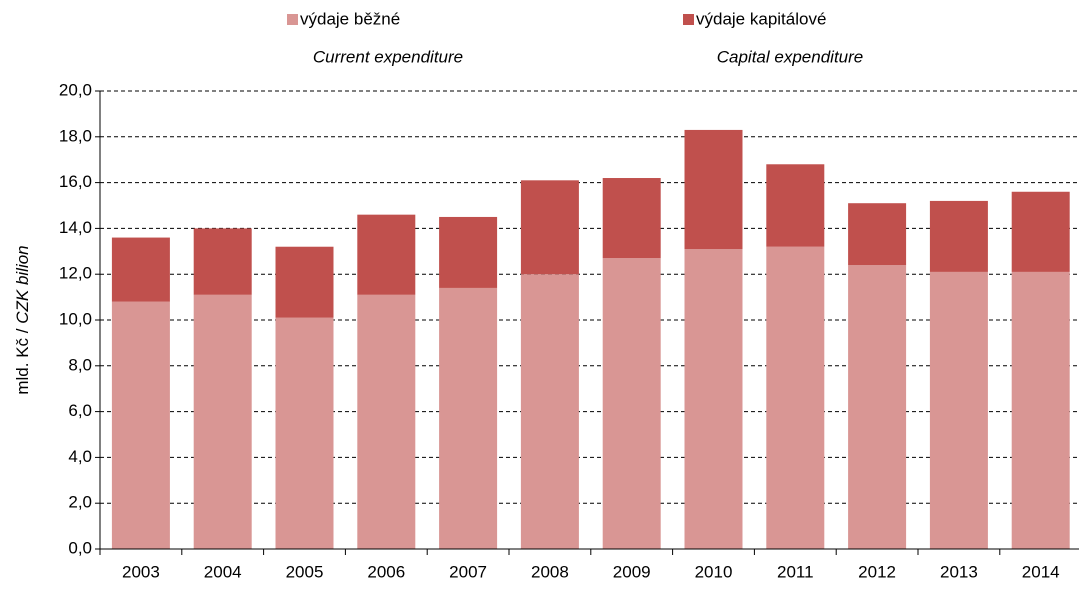 This screenshot has height=590, width=1080. Describe the element at coordinates (632, 571) in the screenshot. I see `x-tick-label: 2009` at that location.